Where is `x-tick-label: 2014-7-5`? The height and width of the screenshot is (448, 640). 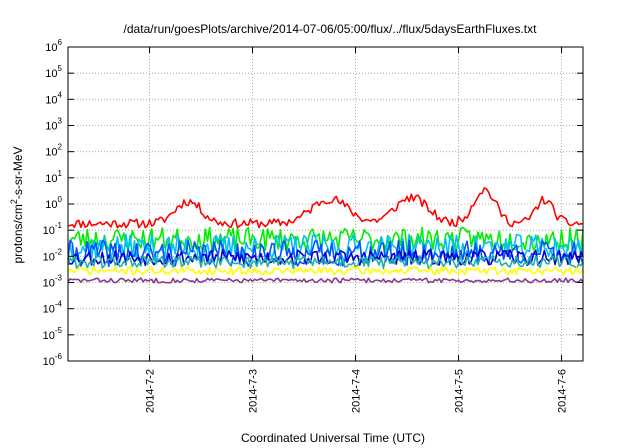 x-tick-label: 2014-7-5 is located at coordinates (460, 391).